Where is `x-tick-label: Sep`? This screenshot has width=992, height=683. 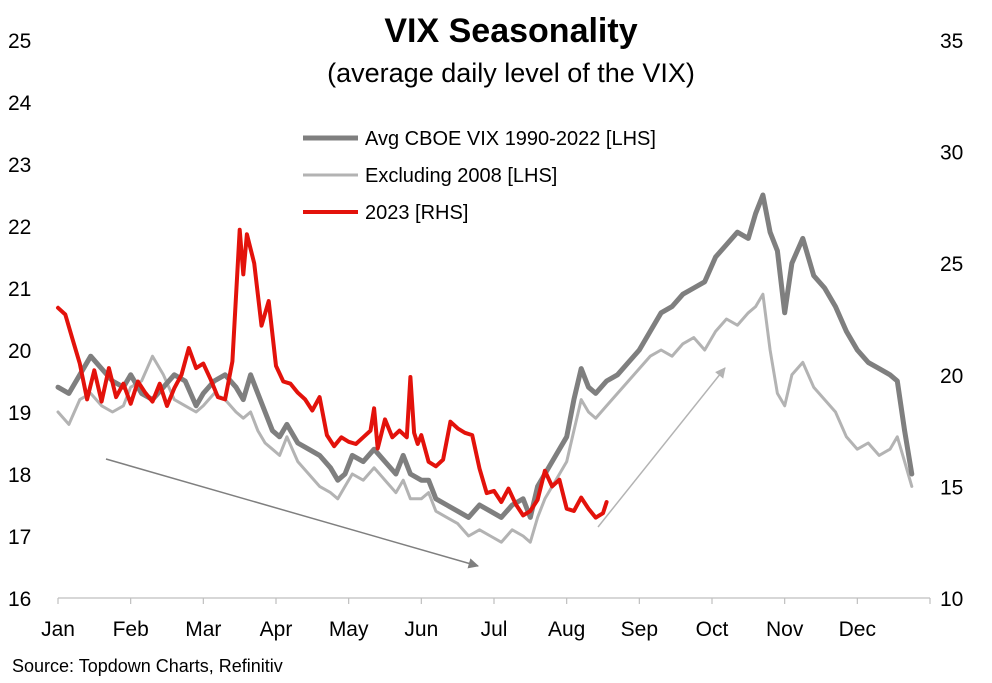
x-tick-label: Sep is located at coordinates (639, 629).